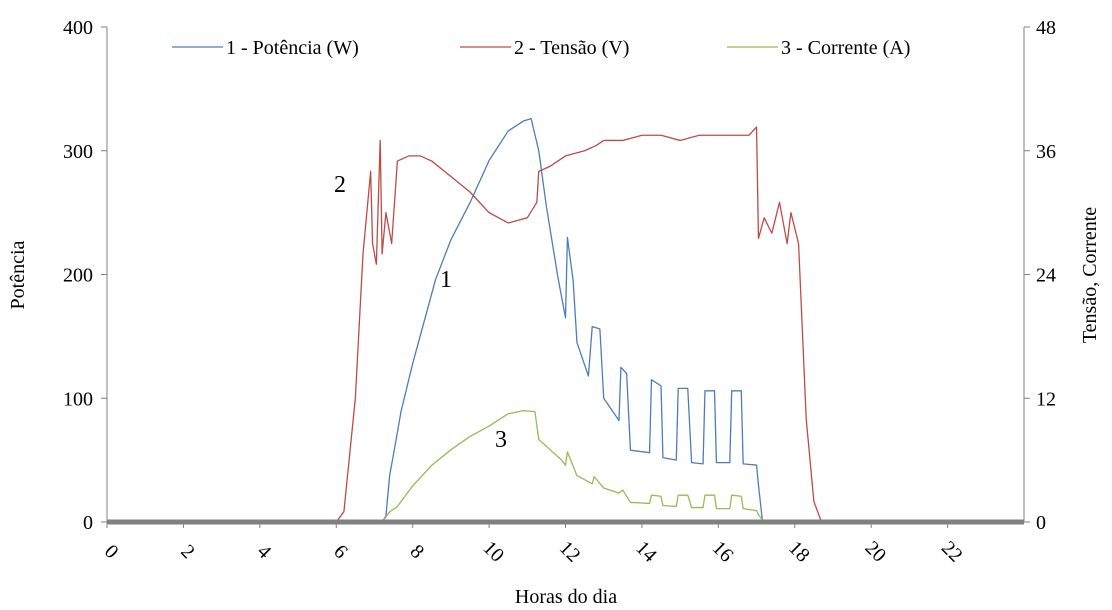 The height and width of the screenshot is (610, 1112). What do you see at coordinates (88, 523) in the screenshot?
I see `y-tick-label-left: 0` at bounding box center [88, 523].